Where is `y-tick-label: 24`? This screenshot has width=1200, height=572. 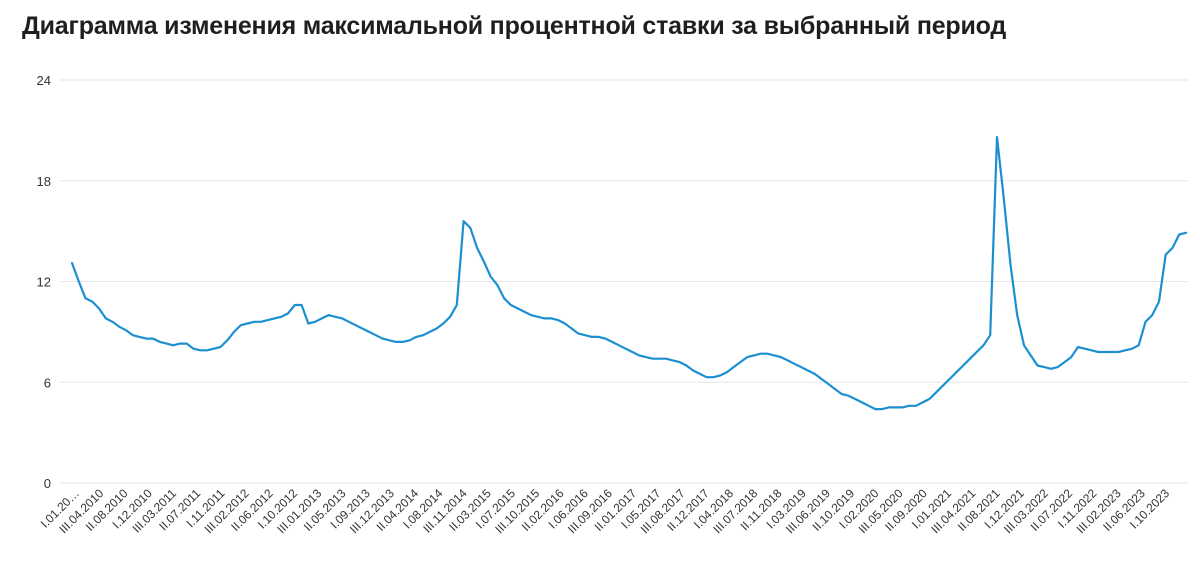 y-tick-label: 24 is located at coordinates (44, 80).